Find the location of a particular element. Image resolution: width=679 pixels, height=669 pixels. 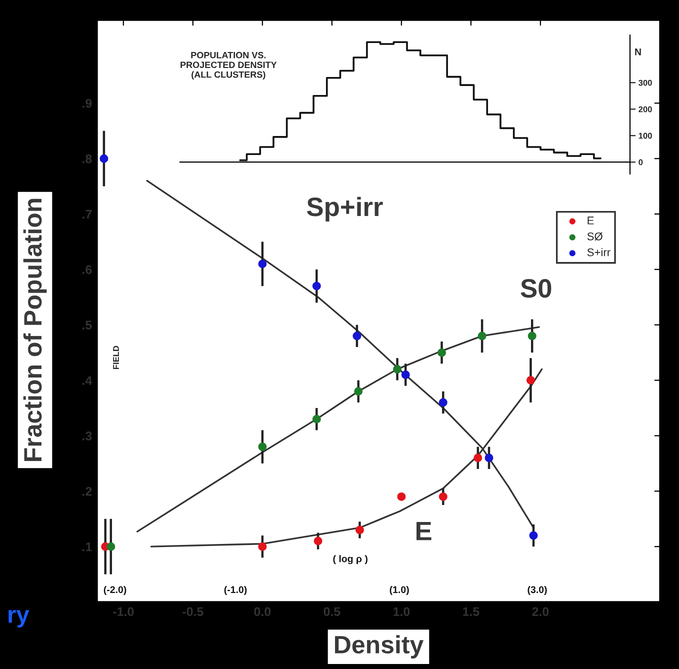

y-axis-title: Fraction of Population is located at coordinates (35, 329).